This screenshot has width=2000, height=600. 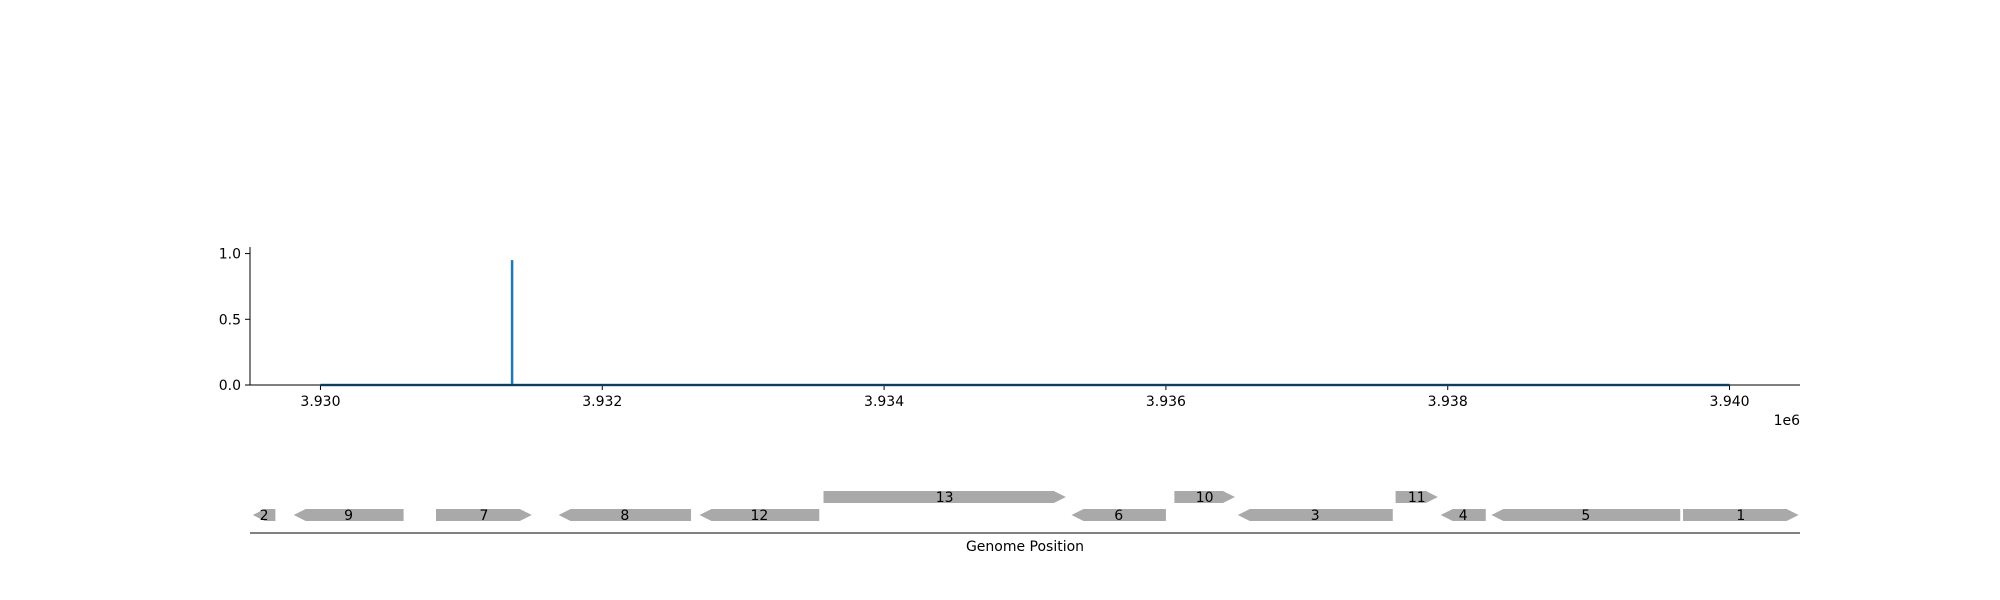 I want to click on gene-label: 2, so click(x=264, y=516).